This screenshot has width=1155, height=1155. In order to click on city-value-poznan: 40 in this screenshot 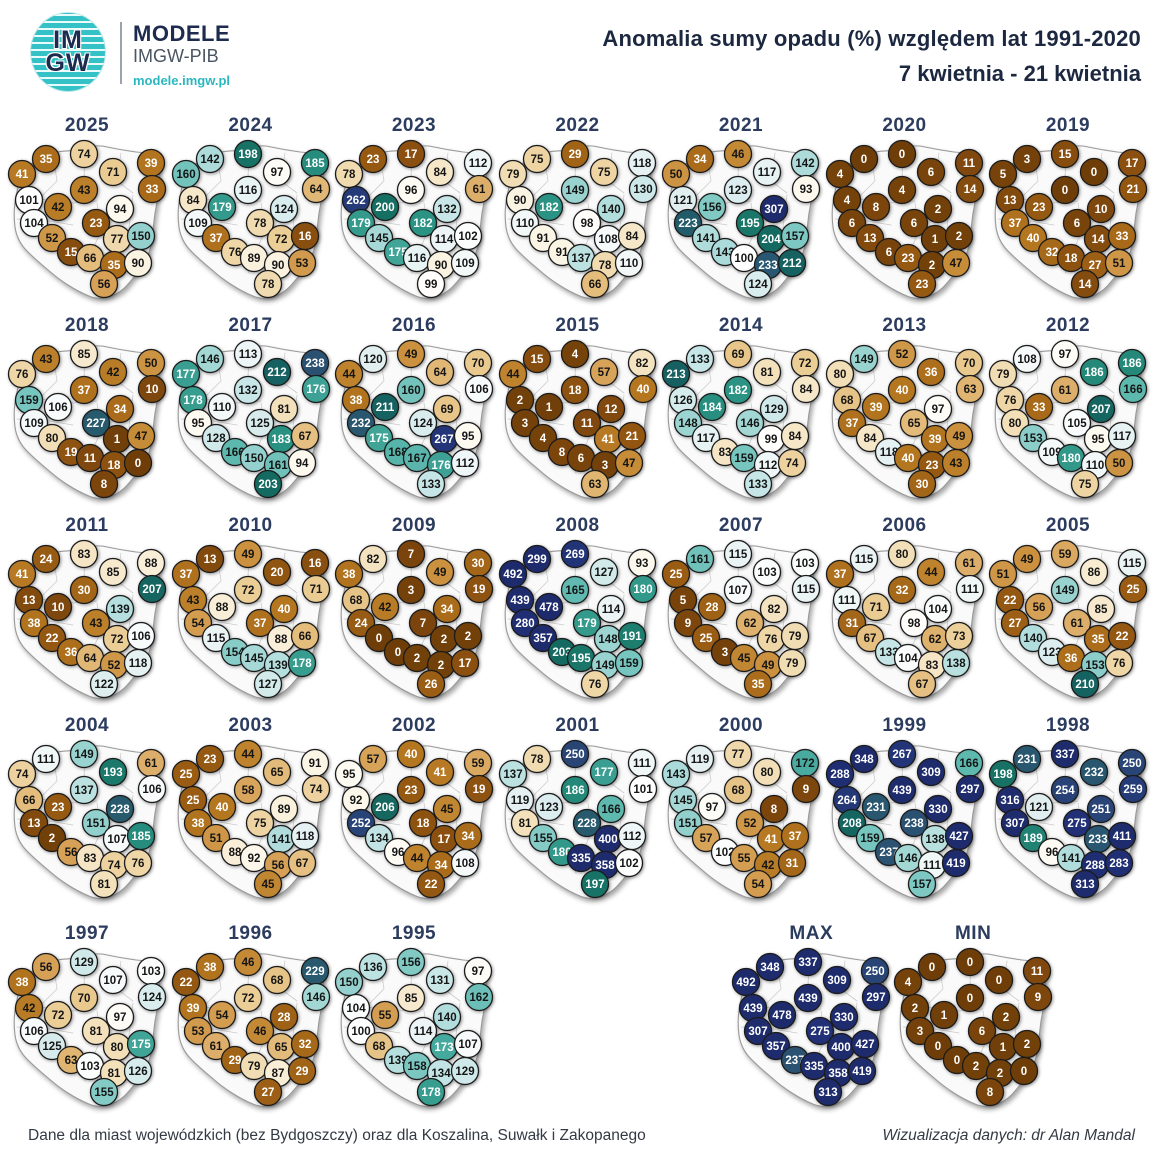, I will do `click(221, 808)`.